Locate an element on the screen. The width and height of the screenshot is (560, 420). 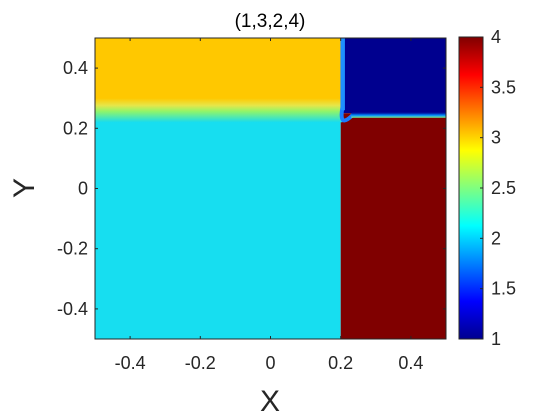
colorbar is located at coordinates (471, 188).